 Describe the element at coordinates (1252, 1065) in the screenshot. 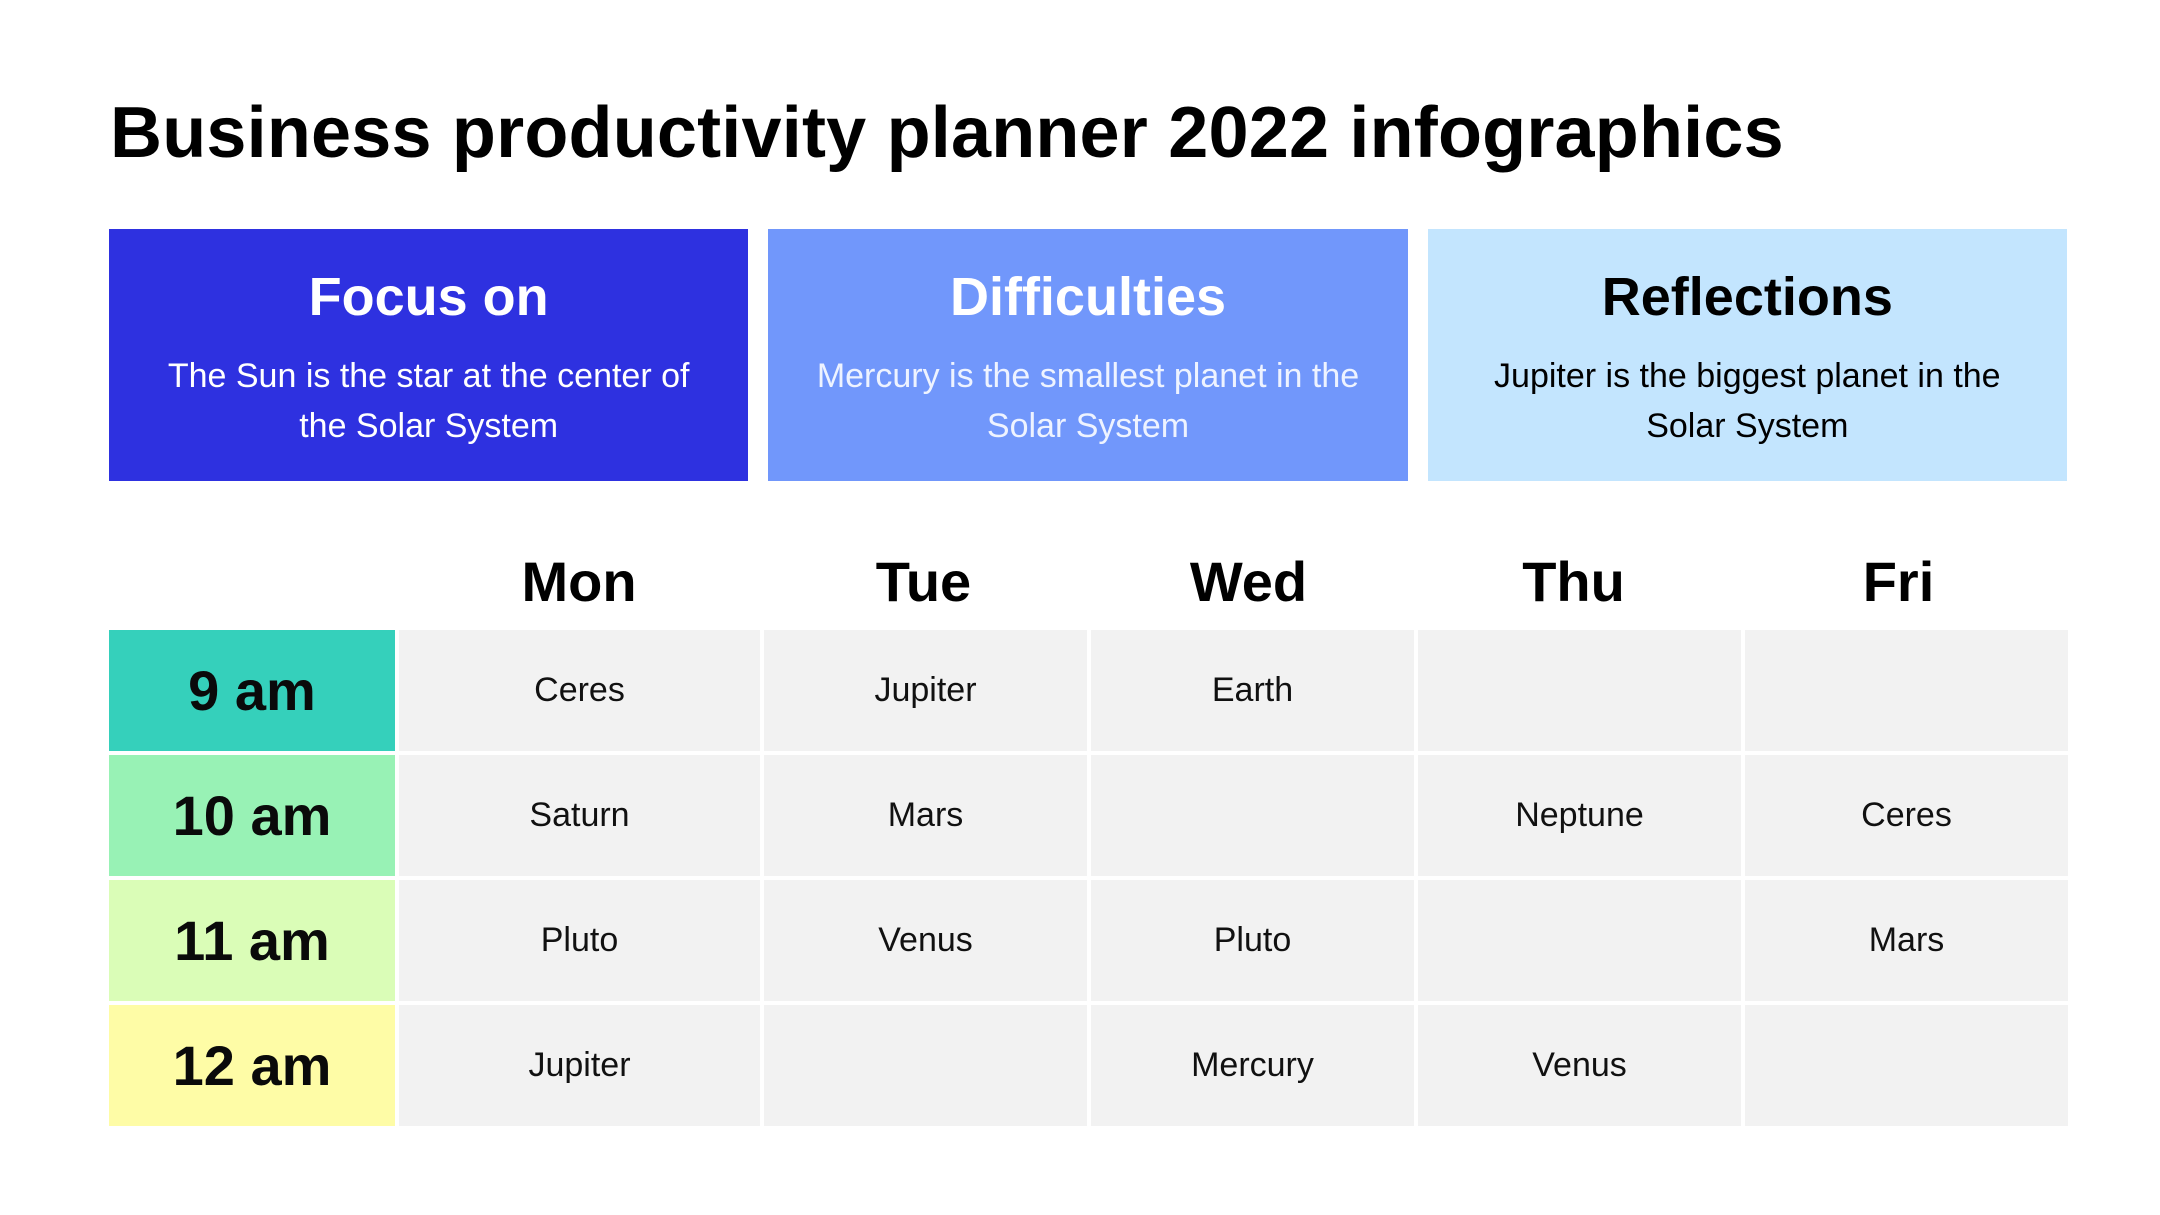

I see `schedule-cell: Mercury` at that location.